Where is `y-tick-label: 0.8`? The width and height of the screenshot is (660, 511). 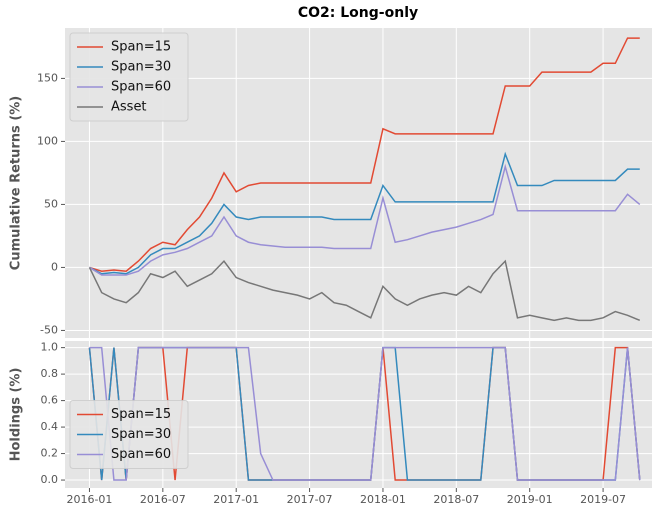 y-tick-label: 0.8 is located at coordinates (50, 373).